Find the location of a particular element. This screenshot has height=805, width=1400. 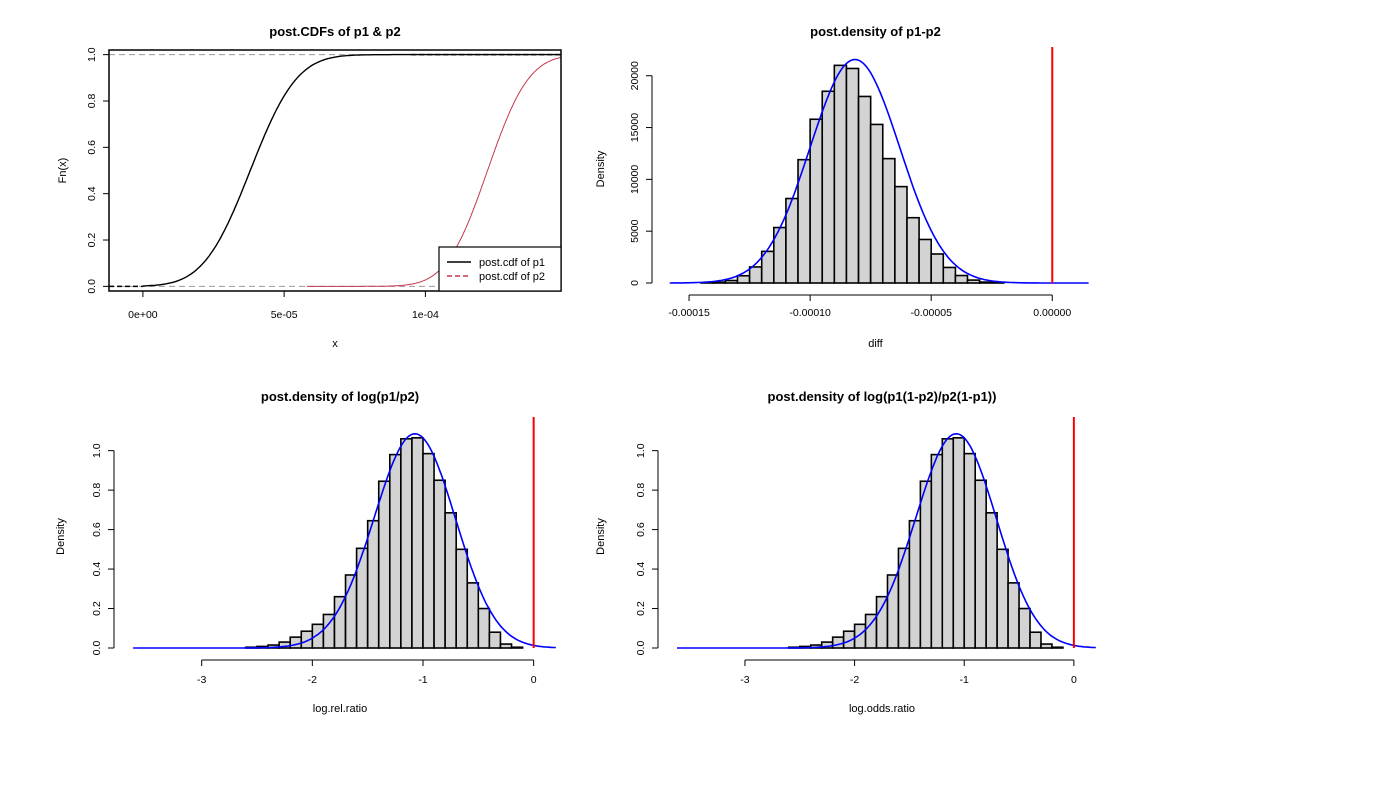

chart-title: post.density of log(p1(1-p2)/p2(1-p1)) is located at coordinates (882, 396).